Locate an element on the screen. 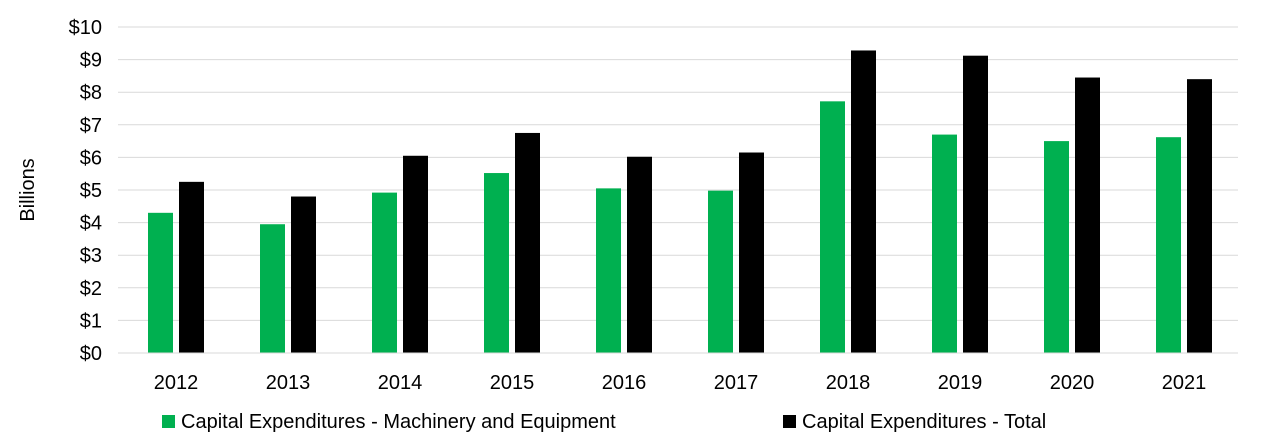  y-tick-label: $4 is located at coordinates (91, 224).